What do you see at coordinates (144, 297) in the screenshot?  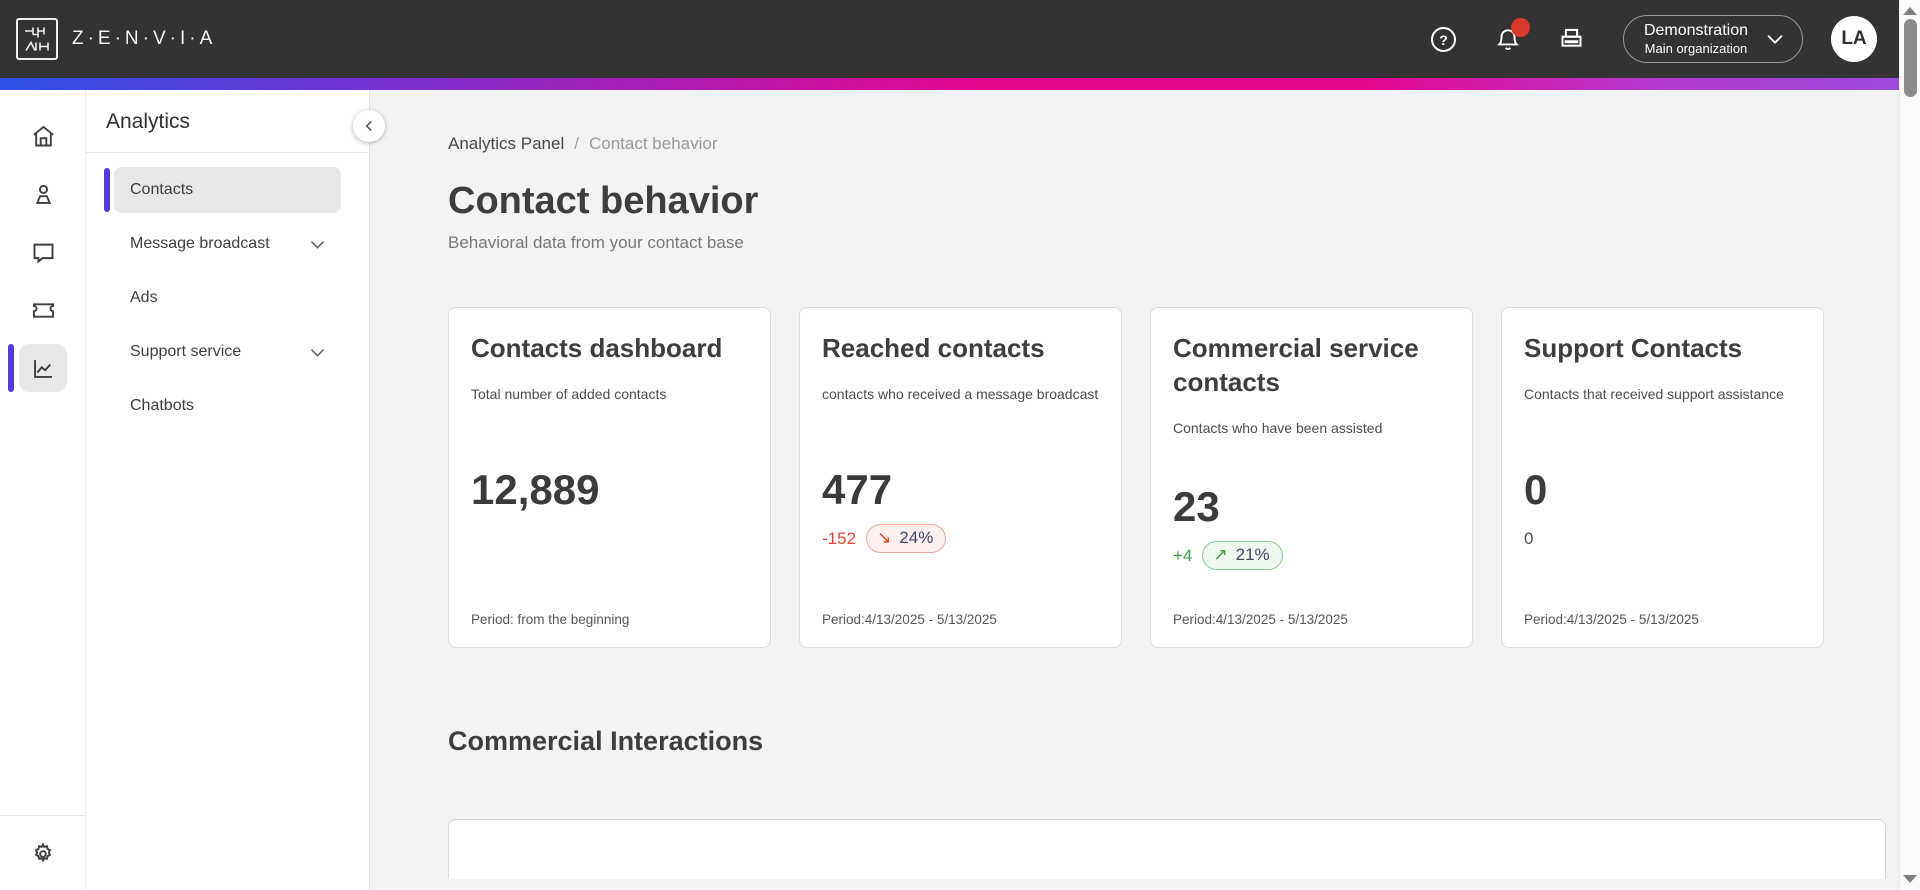 I see `sidebar-item-label: Ads` at bounding box center [144, 297].